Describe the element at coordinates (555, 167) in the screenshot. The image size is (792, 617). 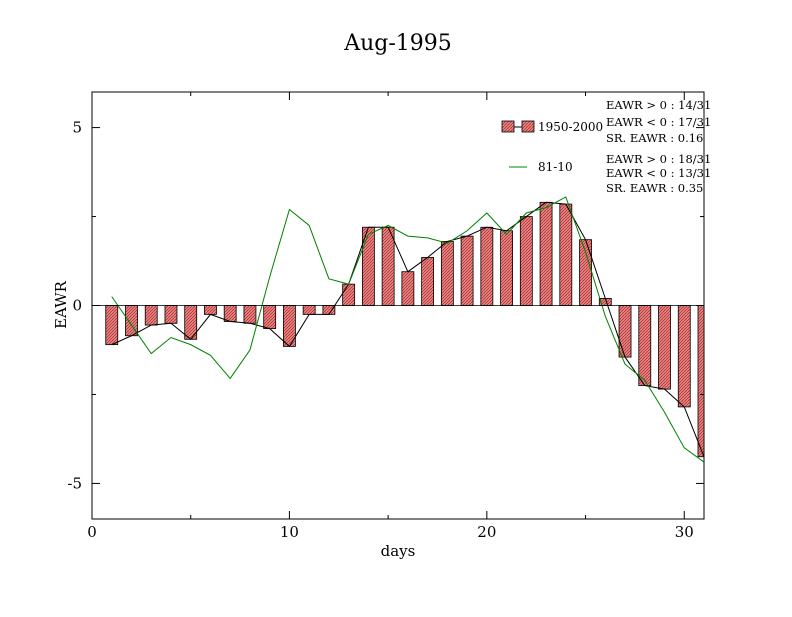
I see `legend-label-81-10: 81-10` at that location.